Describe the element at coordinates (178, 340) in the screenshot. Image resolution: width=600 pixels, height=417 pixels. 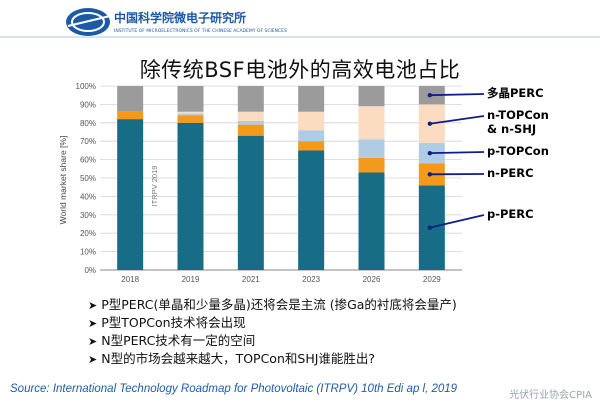
I see `bullet-text: N型PERC技术有一定的空间` at that location.